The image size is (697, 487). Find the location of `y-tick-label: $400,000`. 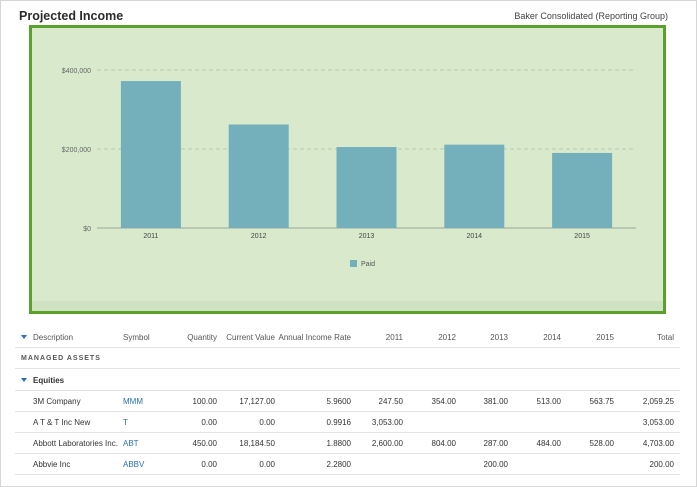

y-tick-label: $400,000 is located at coordinates (76, 71).